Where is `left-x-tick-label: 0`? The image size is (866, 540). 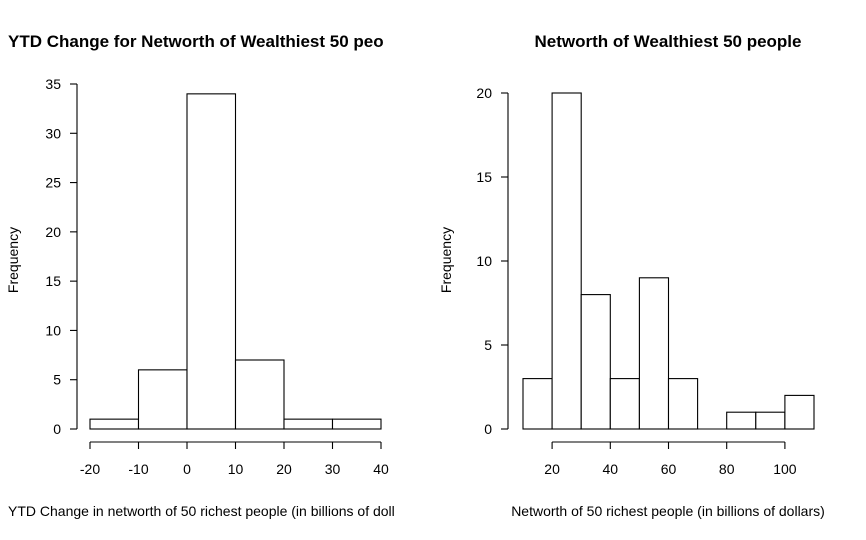
left-x-tick-label: 0 is located at coordinates (187, 469).